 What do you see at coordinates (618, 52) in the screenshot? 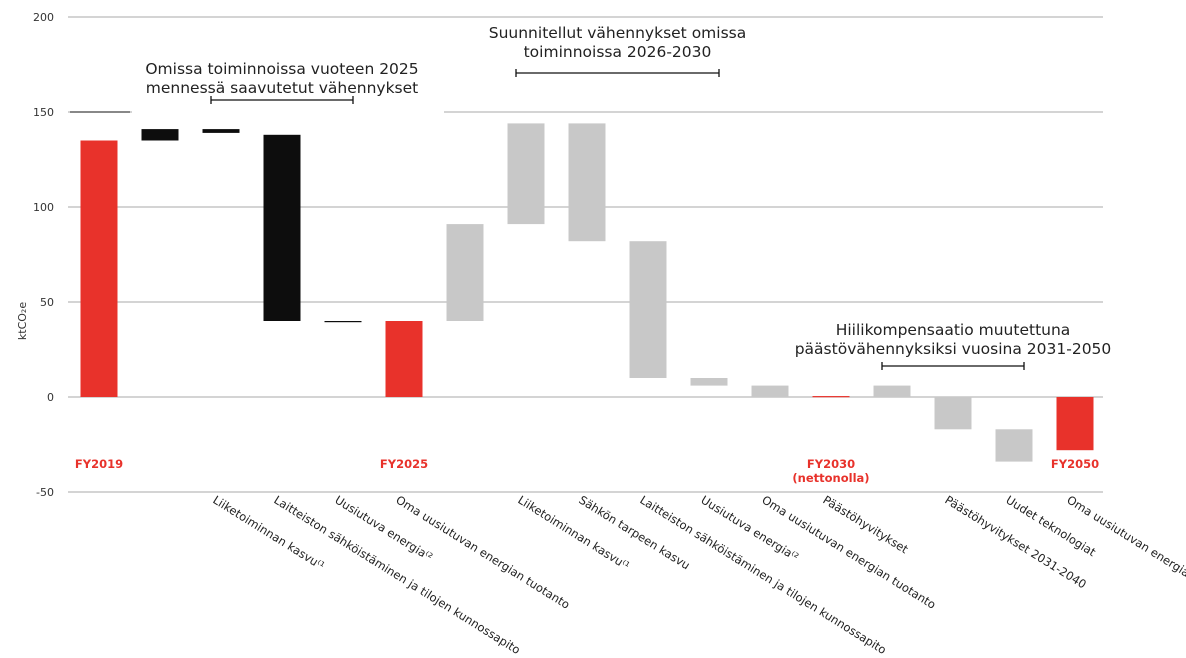
I see `annotation-text: toiminnoissa 2026-2030` at bounding box center [618, 52].